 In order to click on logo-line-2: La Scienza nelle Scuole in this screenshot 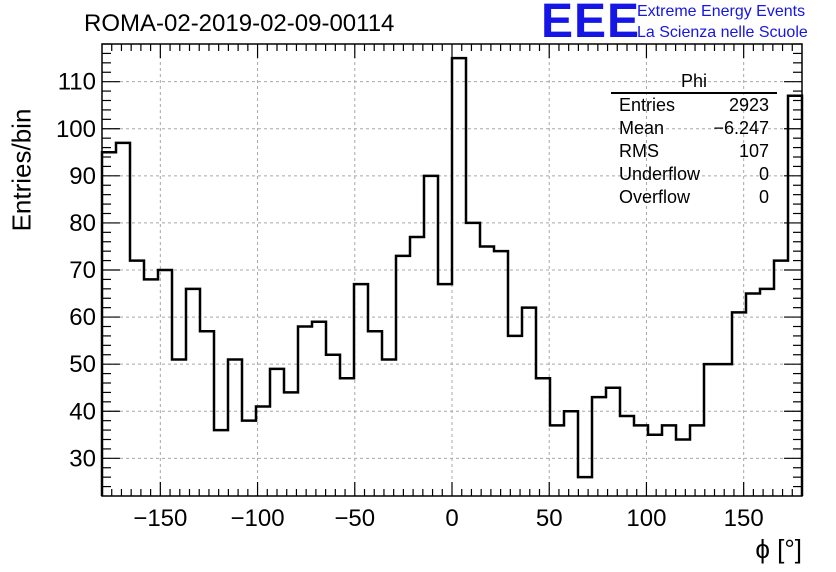, I will do `click(722, 32)`.